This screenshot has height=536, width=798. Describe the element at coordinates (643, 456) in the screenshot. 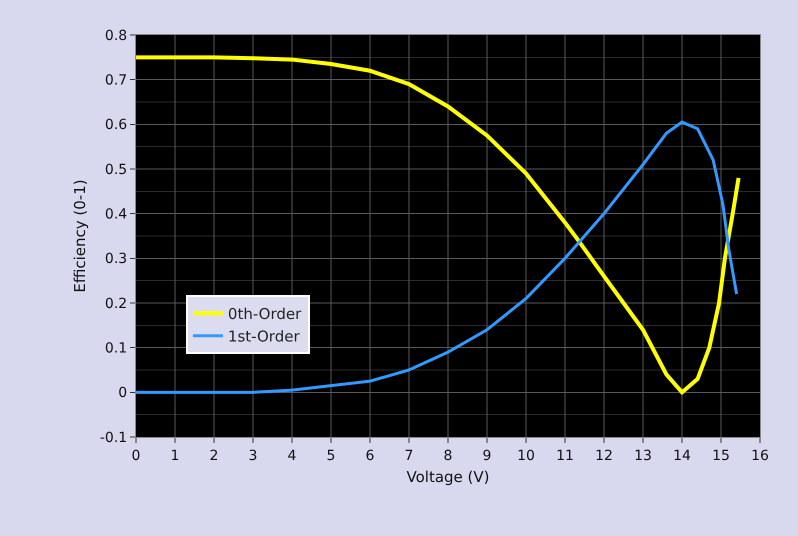

I see `x-tick-label: 13` at that location.